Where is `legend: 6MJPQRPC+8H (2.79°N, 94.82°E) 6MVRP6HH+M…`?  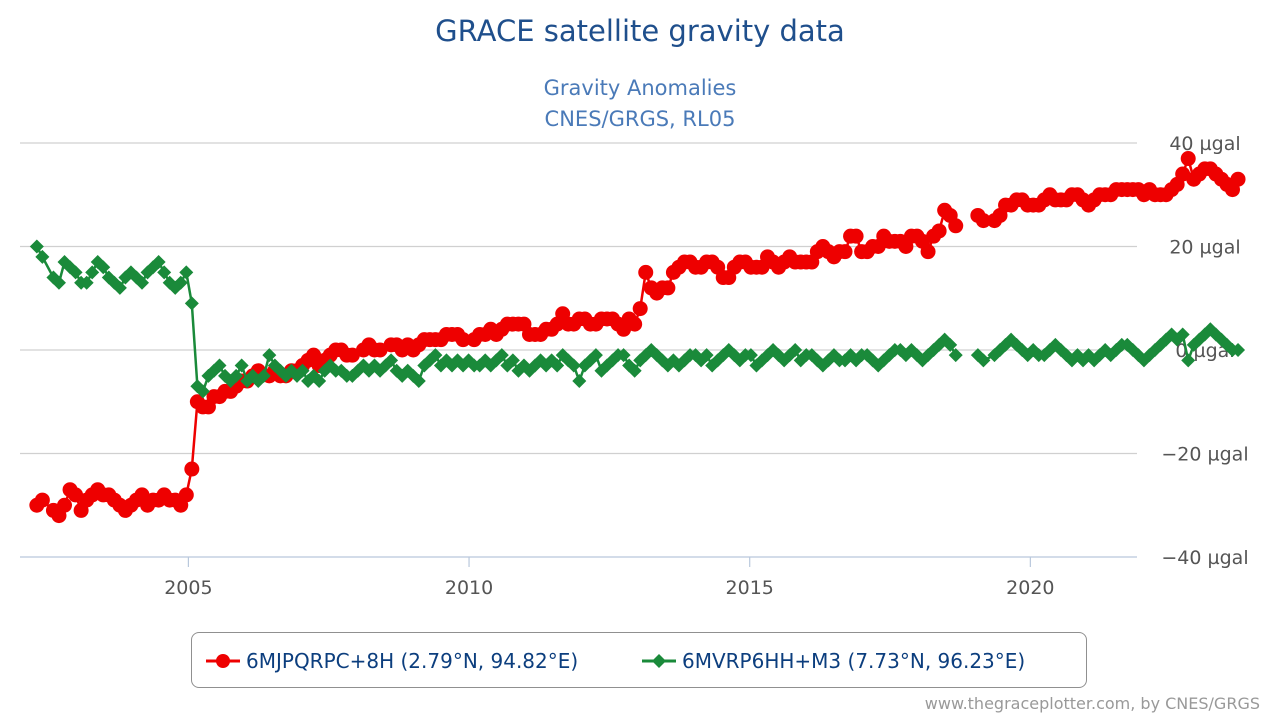
legend: 6MJPQRPC+8H (2.79°N, 94.82°E) 6MVRP6HH+M… is located at coordinates (639, 660).